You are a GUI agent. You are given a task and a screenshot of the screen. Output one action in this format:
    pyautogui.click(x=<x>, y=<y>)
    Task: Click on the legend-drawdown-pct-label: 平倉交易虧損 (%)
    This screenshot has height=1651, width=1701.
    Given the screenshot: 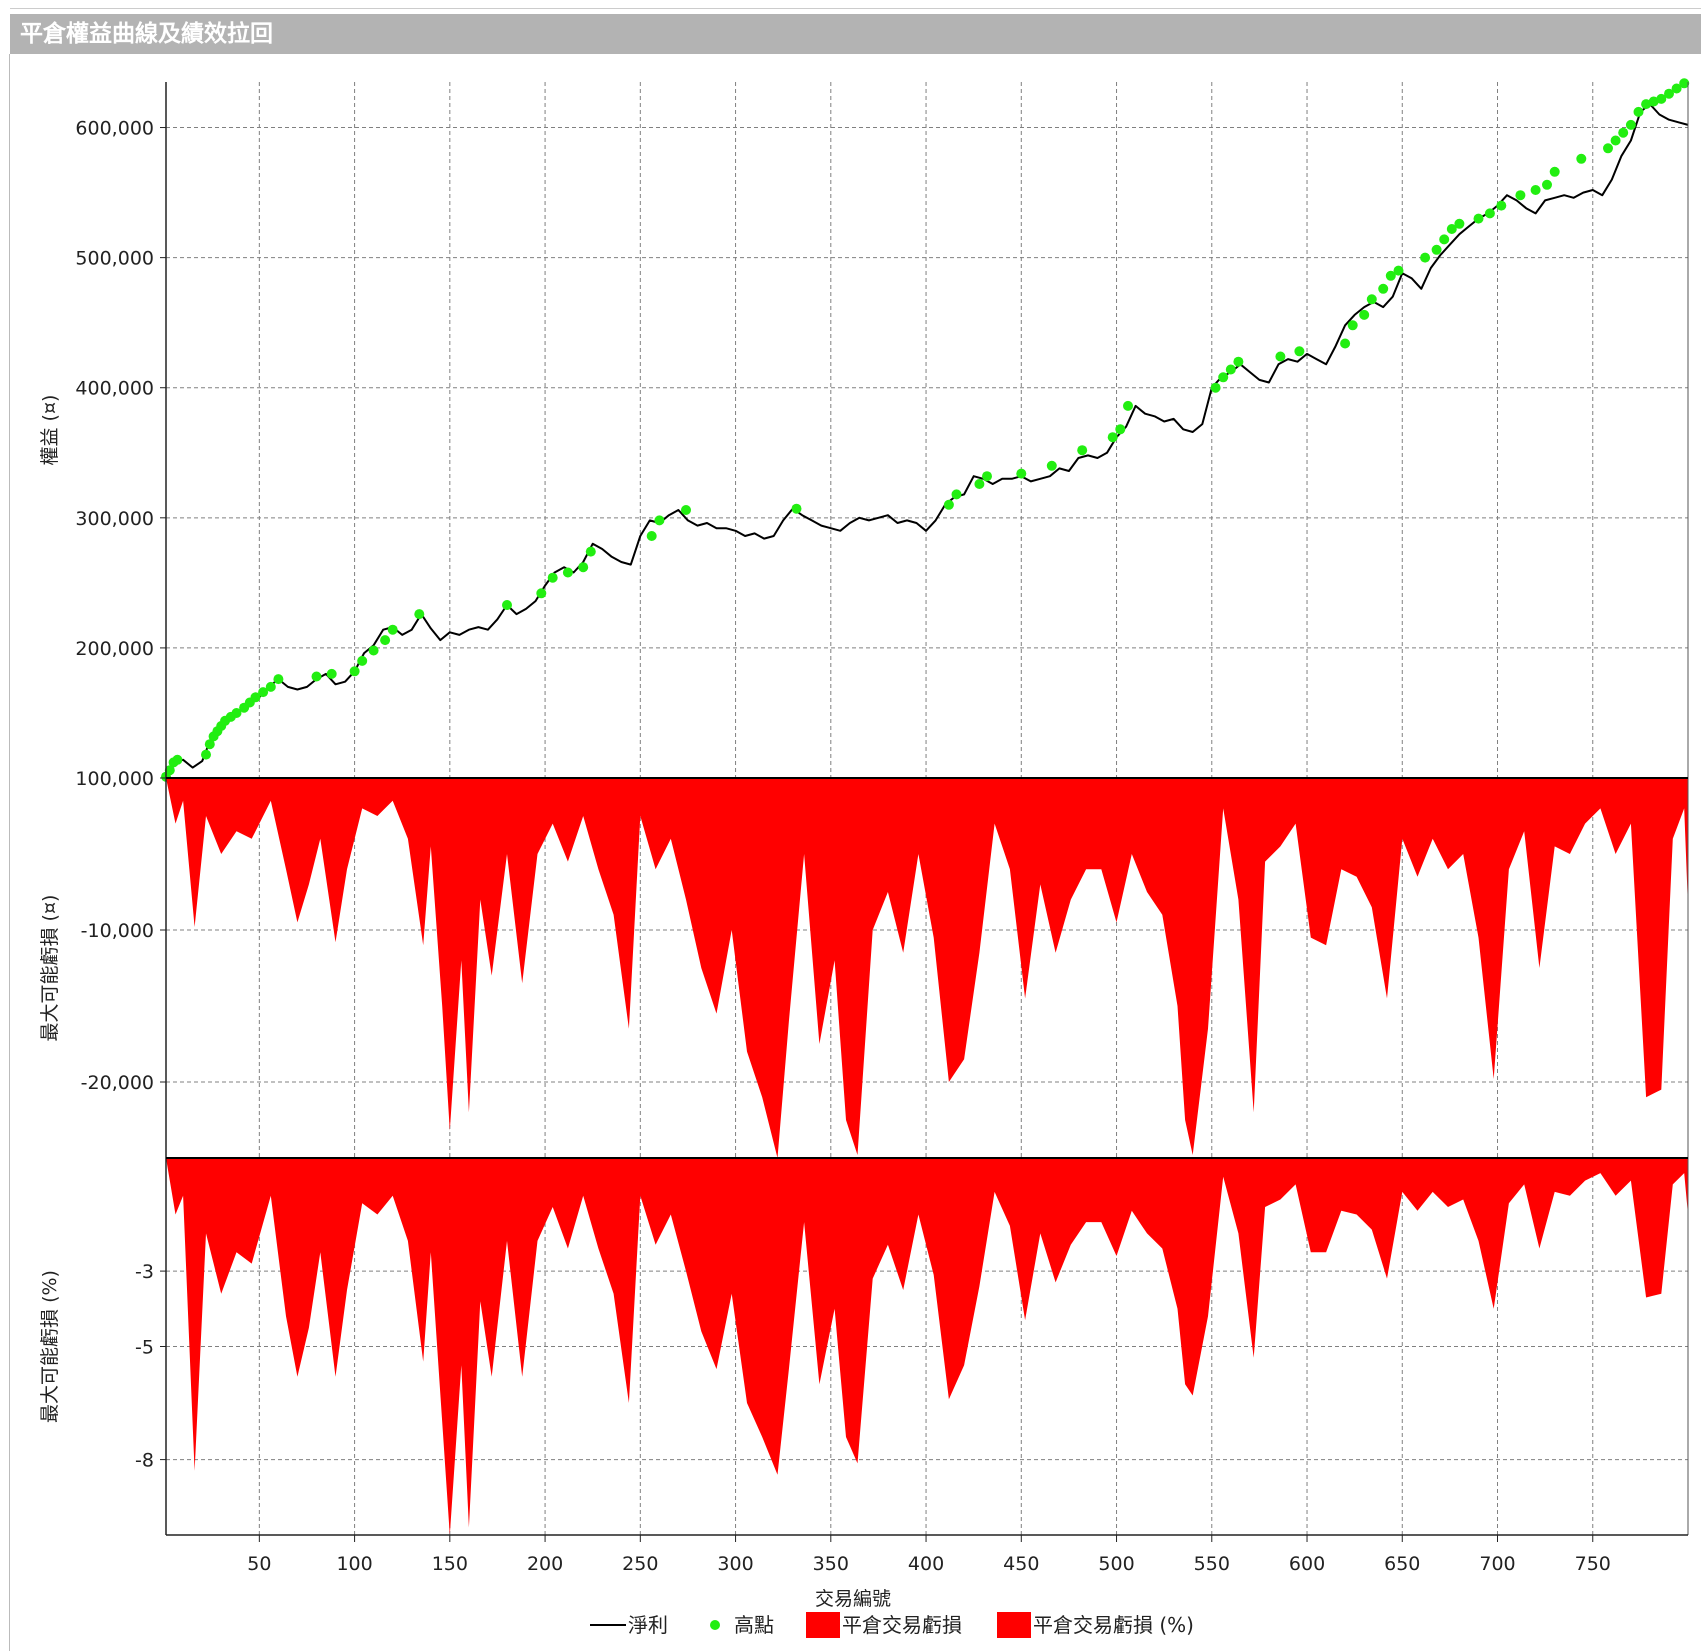 What is the action you would take?
    pyautogui.click(x=1113, y=1625)
    